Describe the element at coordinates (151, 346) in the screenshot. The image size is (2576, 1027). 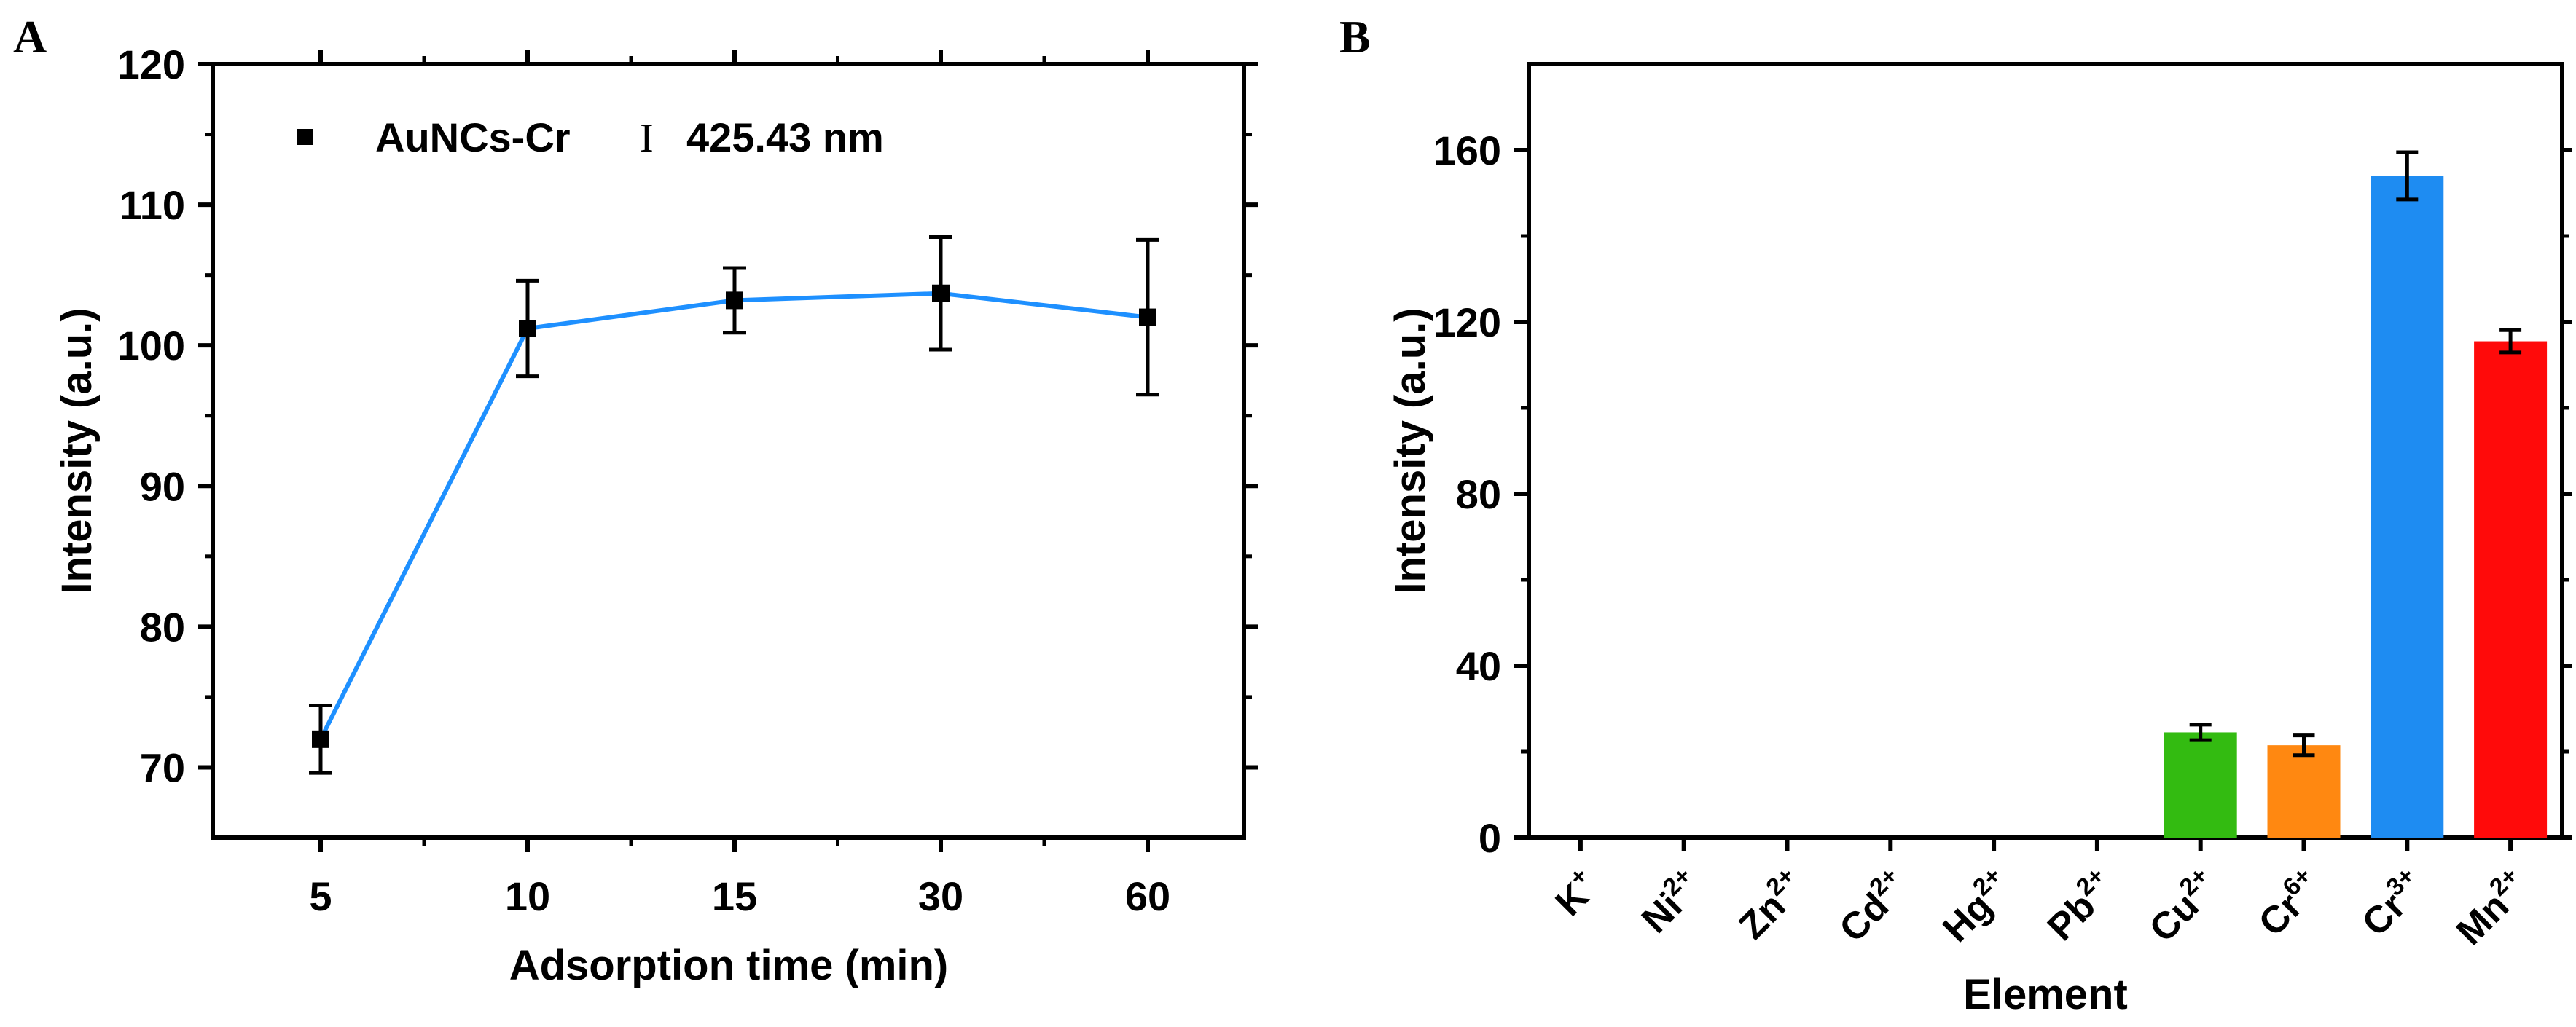
I see `y-tick-label: 100` at that location.